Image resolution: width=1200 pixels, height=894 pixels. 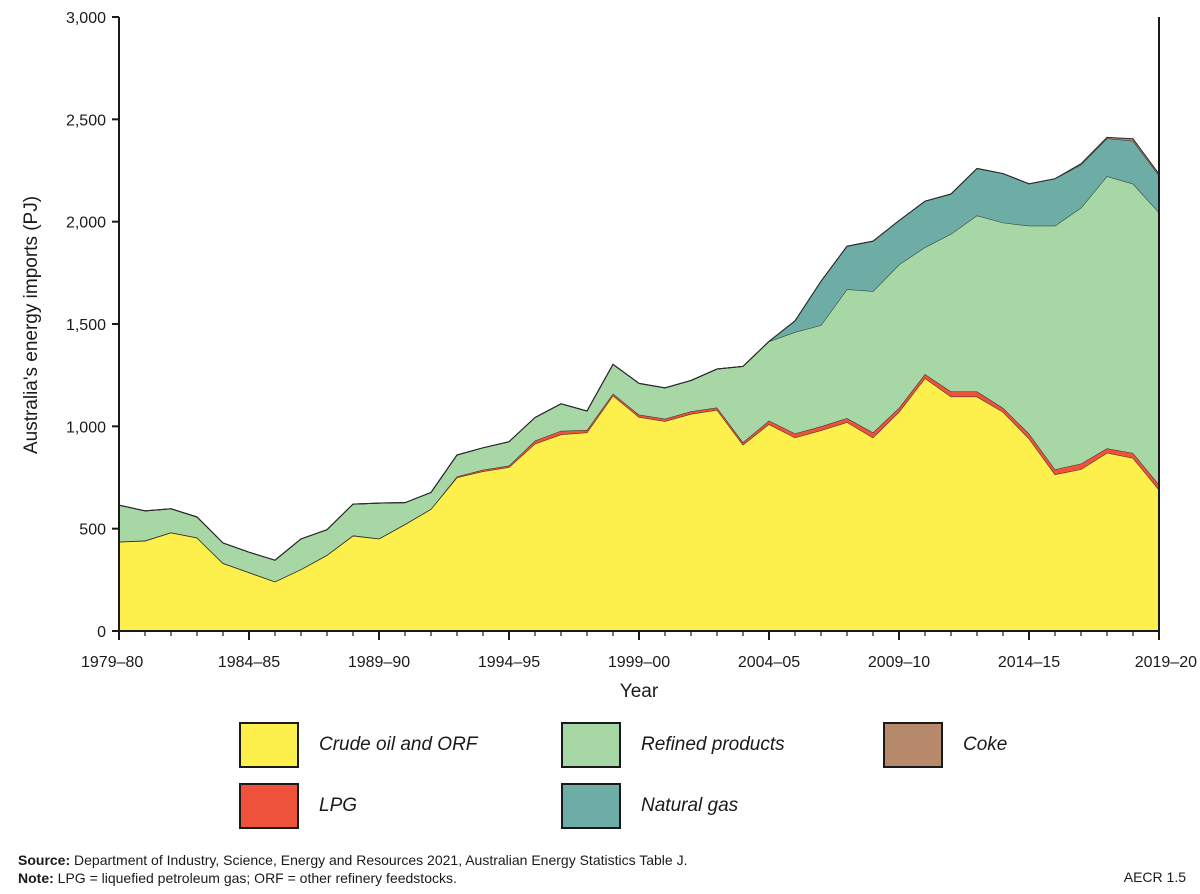 I want to click on y-tick-label: 3,000, so click(x=86, y=18).